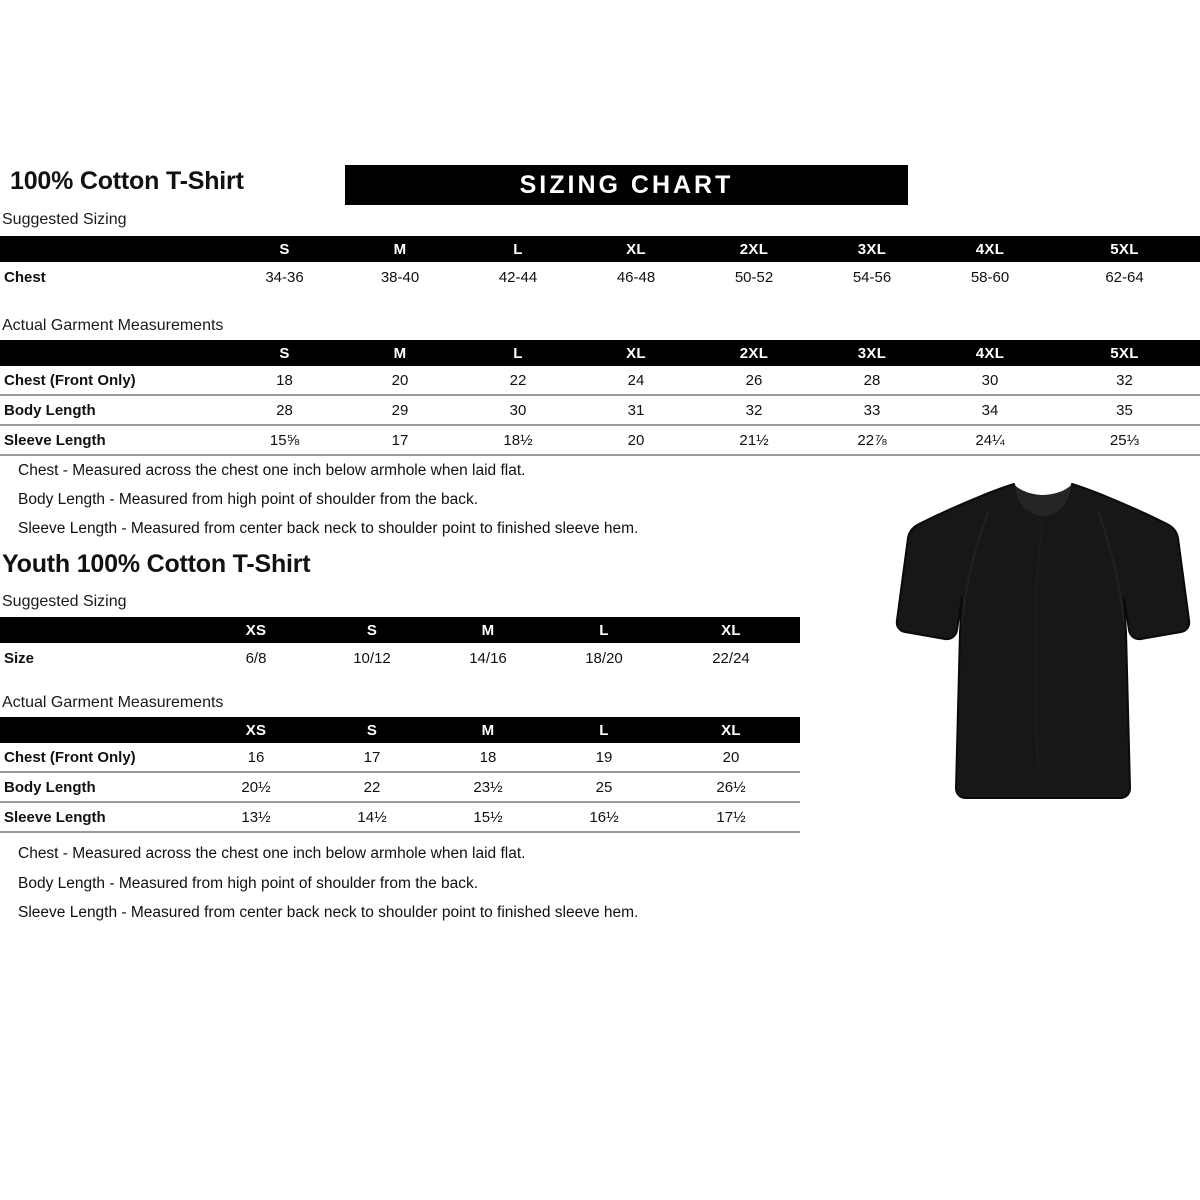  What do you see at coordinates (488, 658) in the screenshot?
I see `table-cell: 14/16` at bounding box center [488, 658].